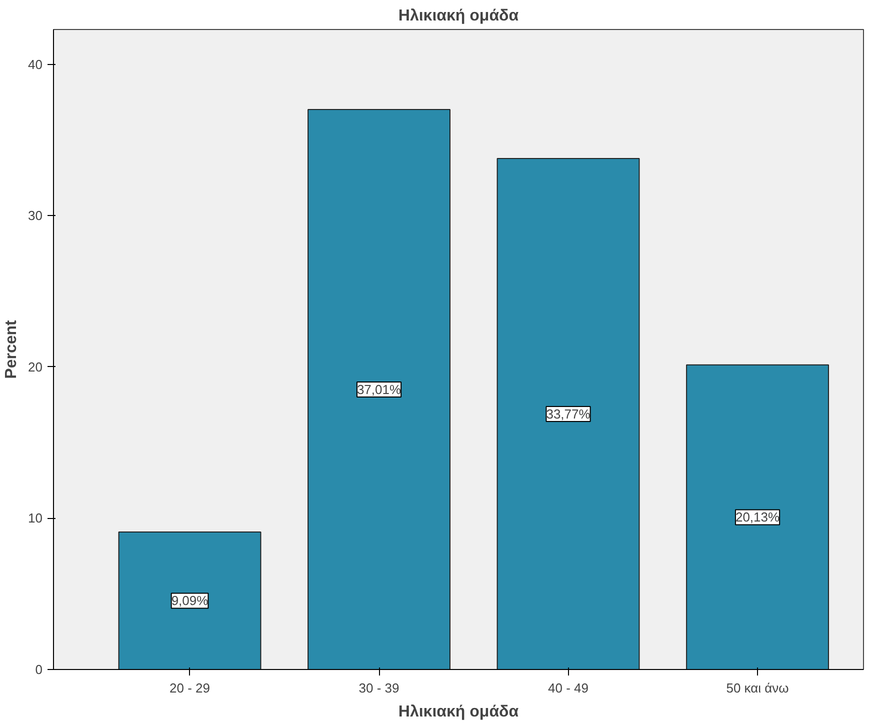  I want to click on chart-title: Ηλικιακή ομάδα, so click(458, 16).